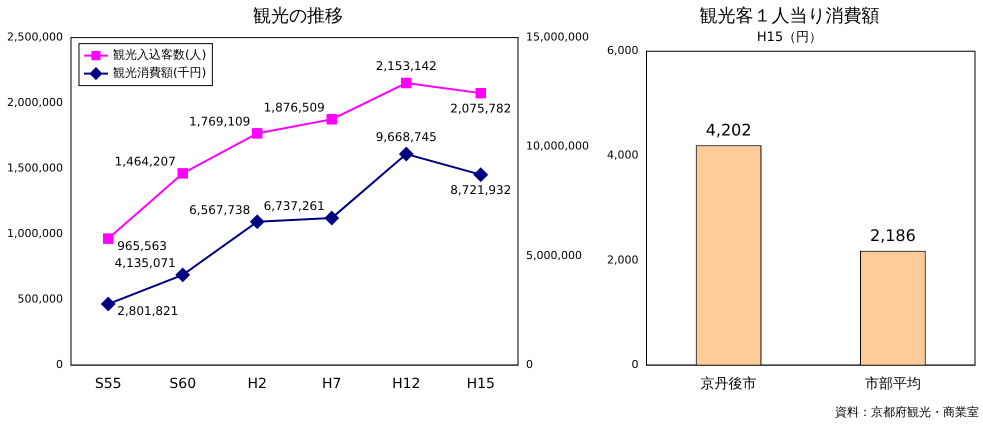  I want to click on y-tick-label: 1,000,000, so click(35, 233).